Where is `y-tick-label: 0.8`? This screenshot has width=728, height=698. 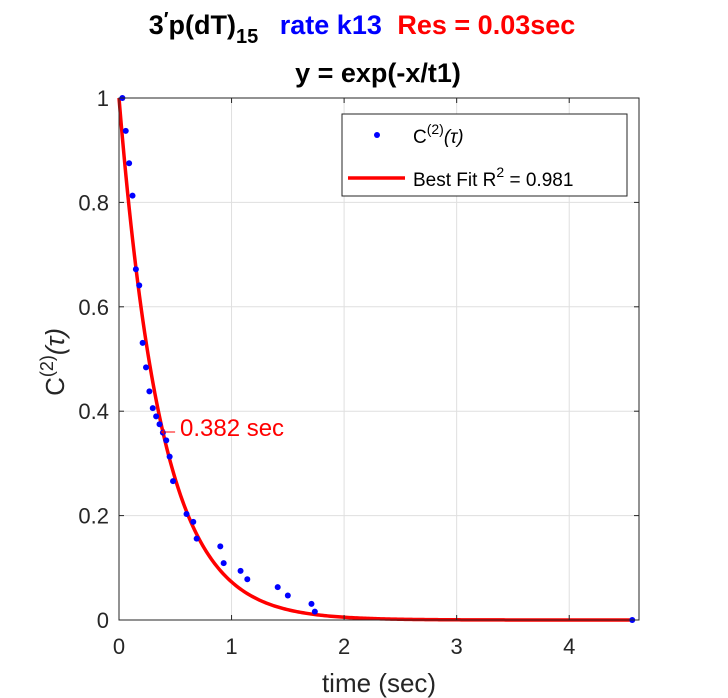
y-tick-label: 0.8 is located at coordinates (93, 202).